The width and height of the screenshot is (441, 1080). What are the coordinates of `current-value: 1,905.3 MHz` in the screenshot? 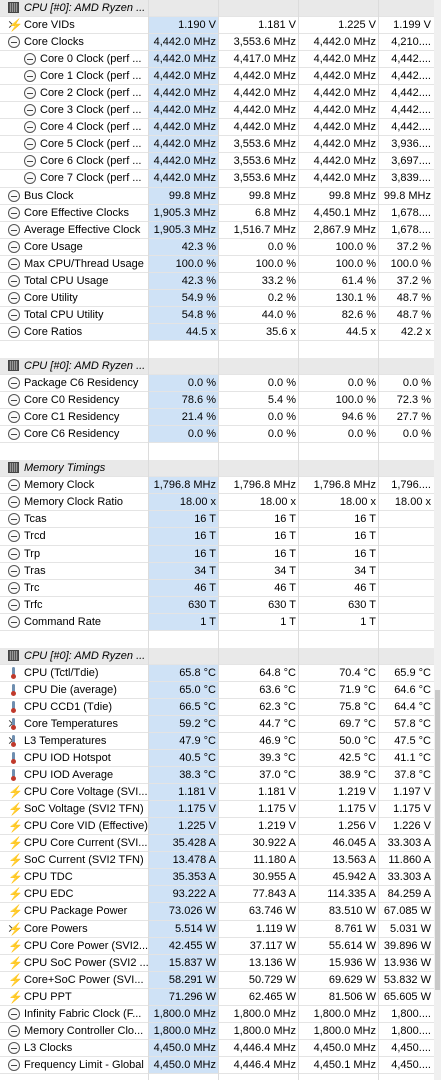 It's located at (184, 212).